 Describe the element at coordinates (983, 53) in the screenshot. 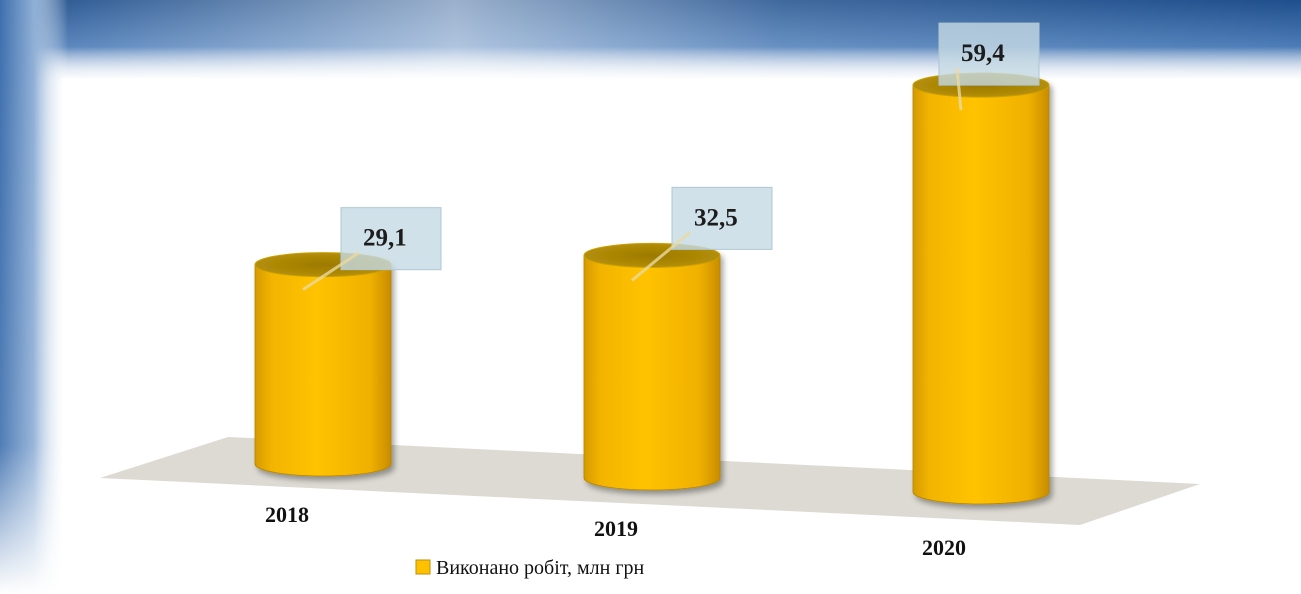

I see `data-label-text: 59,4` at that location.